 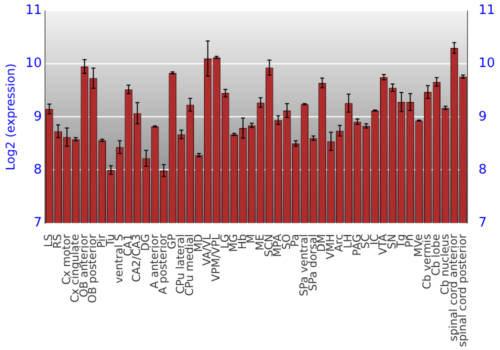 I want to click on x-tick-label: OB posterior, so click(x=93, y=269).